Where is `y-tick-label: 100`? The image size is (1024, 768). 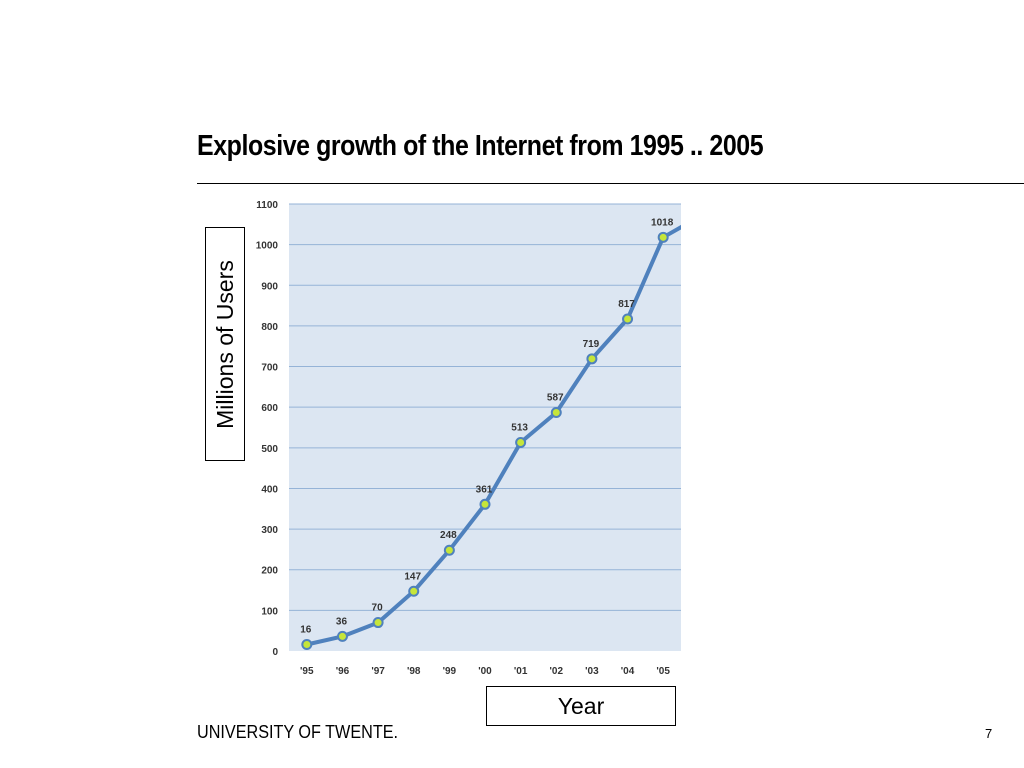 y-tick-label: 100 is located at coordinates (269, 611).